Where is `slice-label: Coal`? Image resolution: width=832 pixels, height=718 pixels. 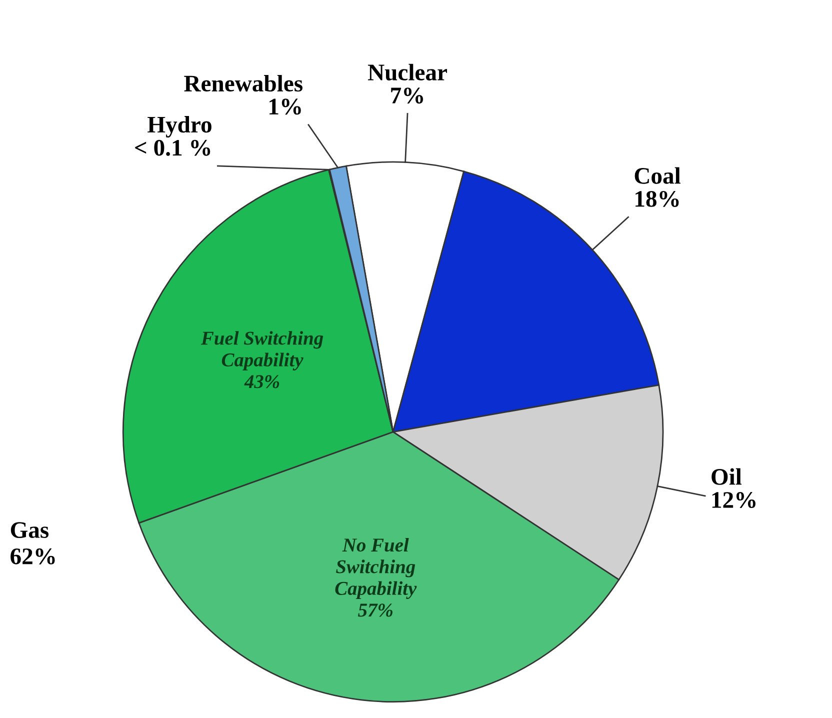
slice-label: Coal is located at coordinates (657, 175).